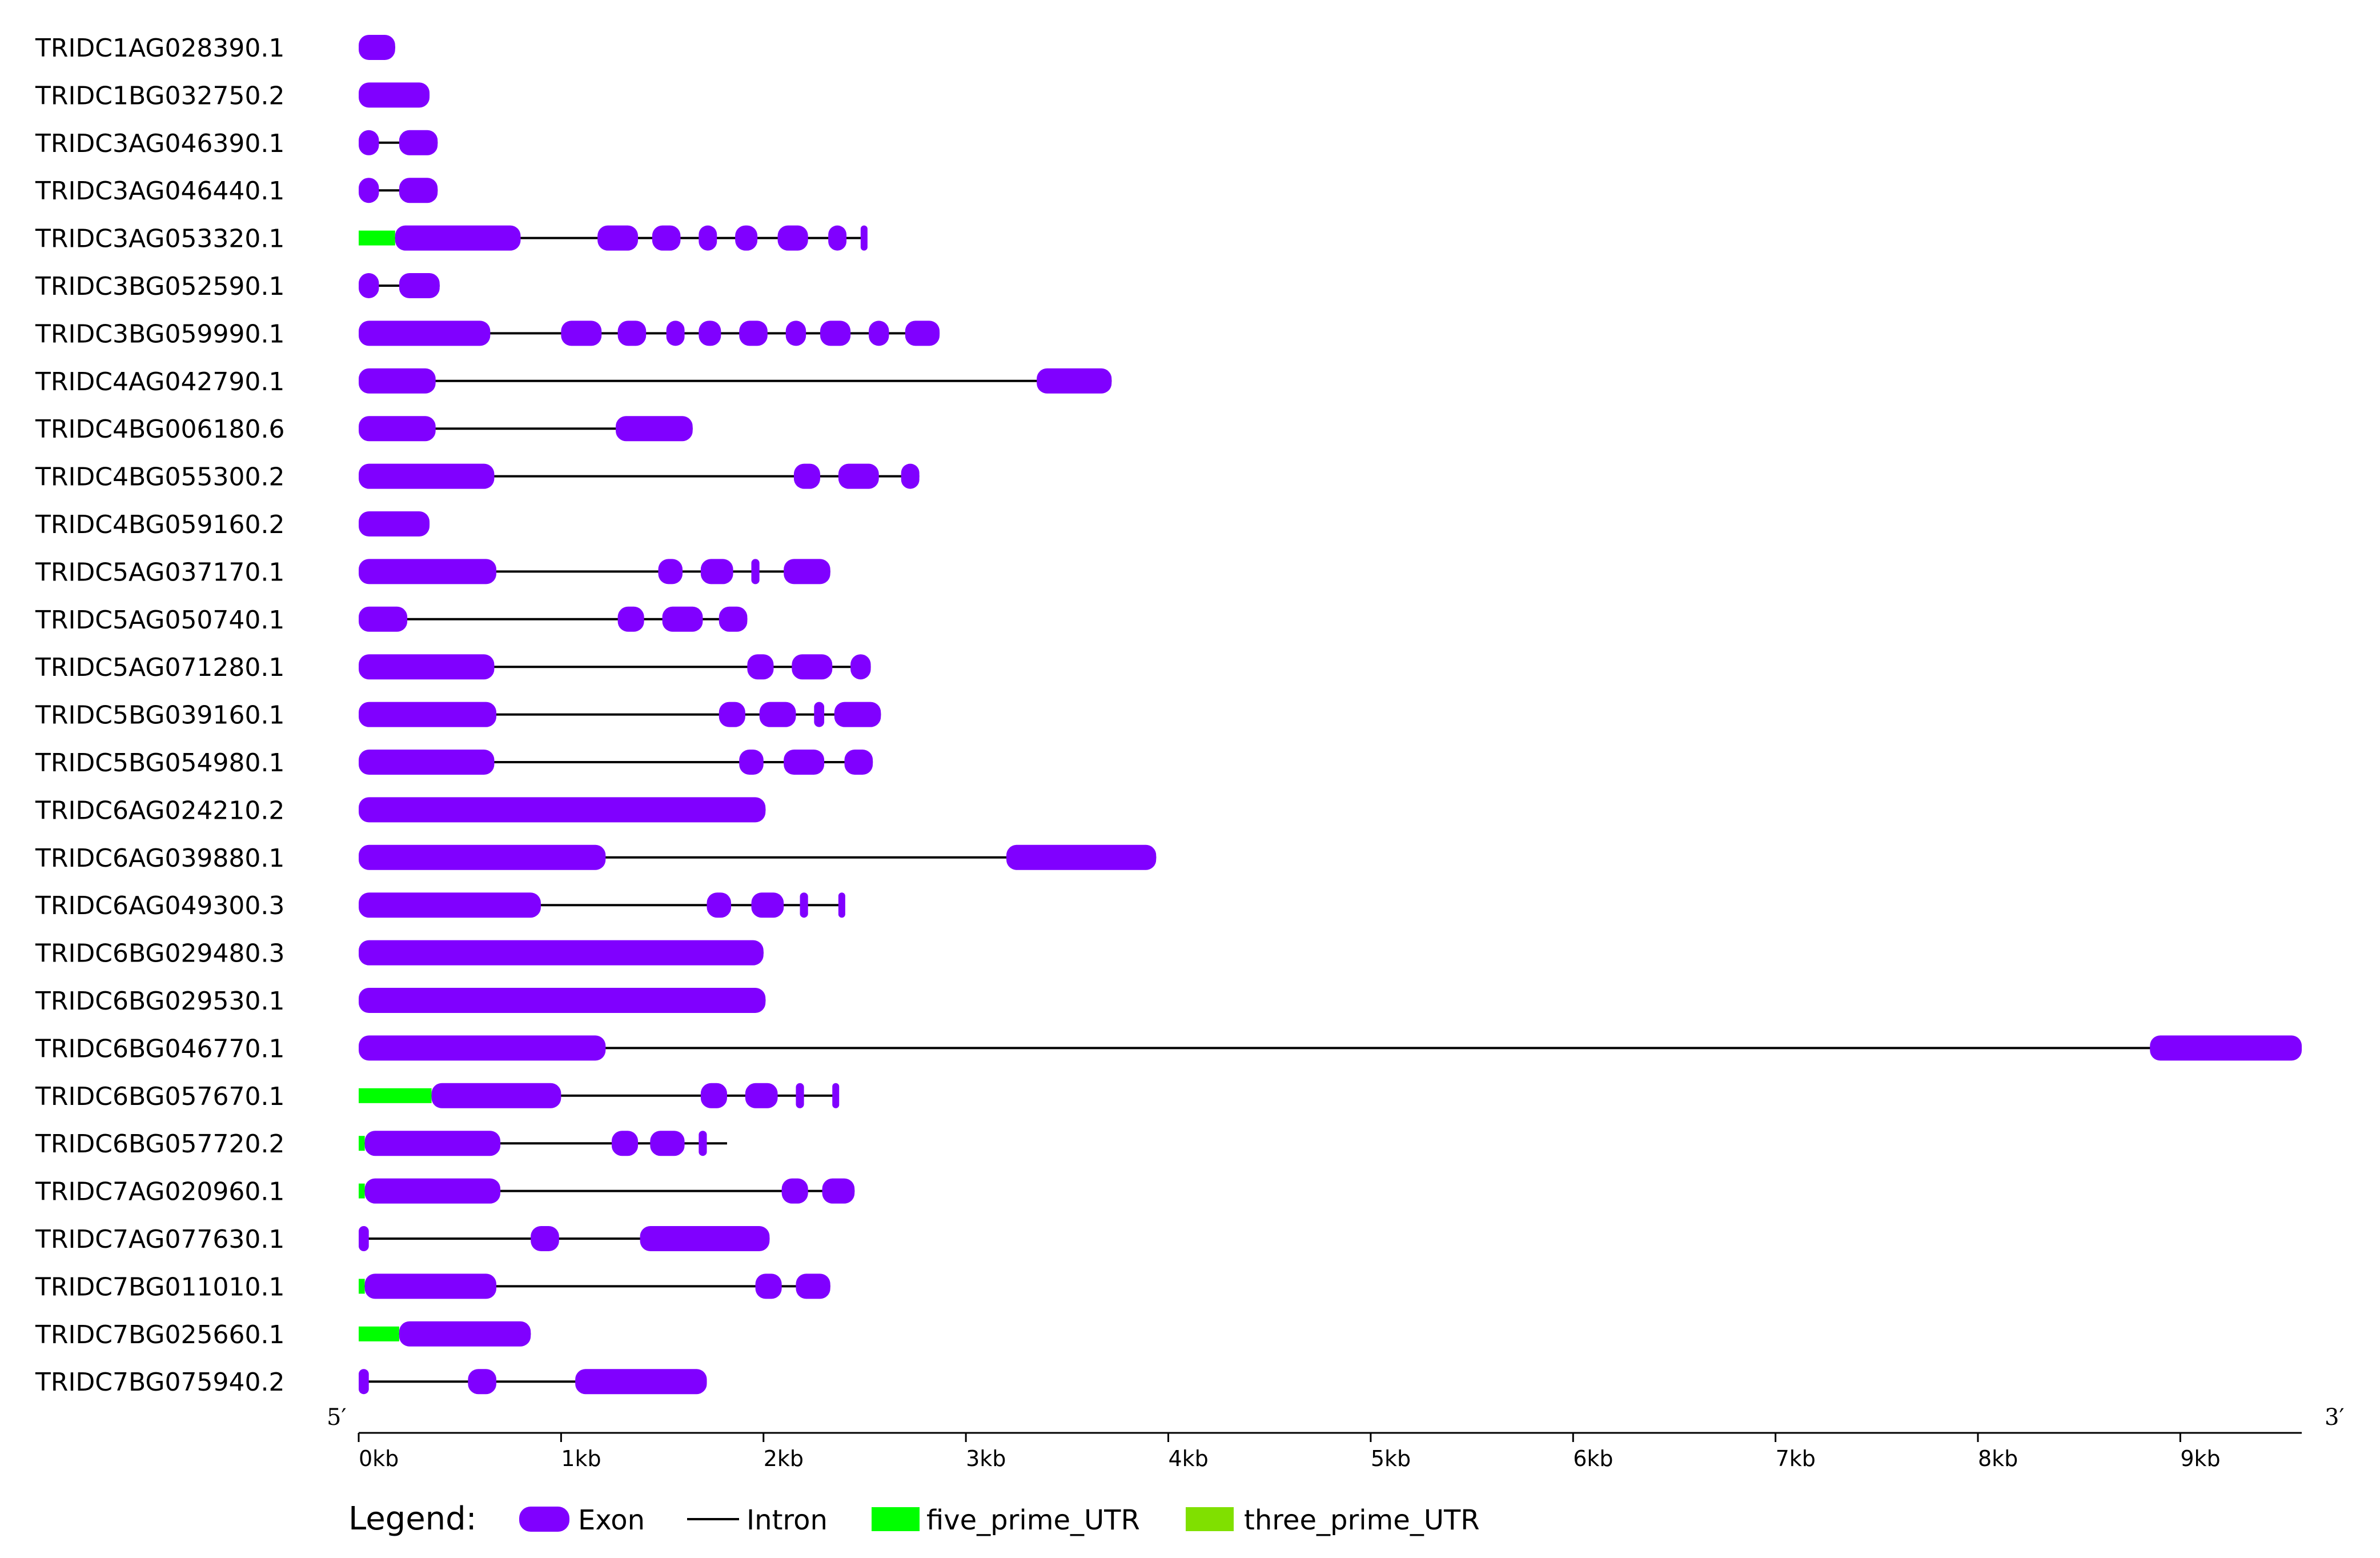 The width and height of the screenshot is (2380, 1558). I want to click on gene-name-label: TRIDC5AG050740.1, so click(159, 620).